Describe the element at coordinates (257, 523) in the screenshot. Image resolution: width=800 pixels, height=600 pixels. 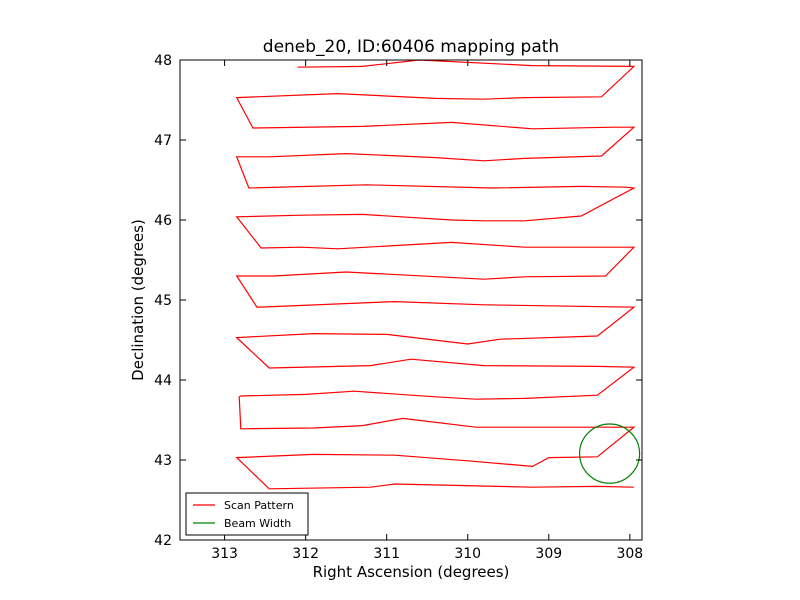
I see `legend-label-beam-width: Beam Width` at that location.